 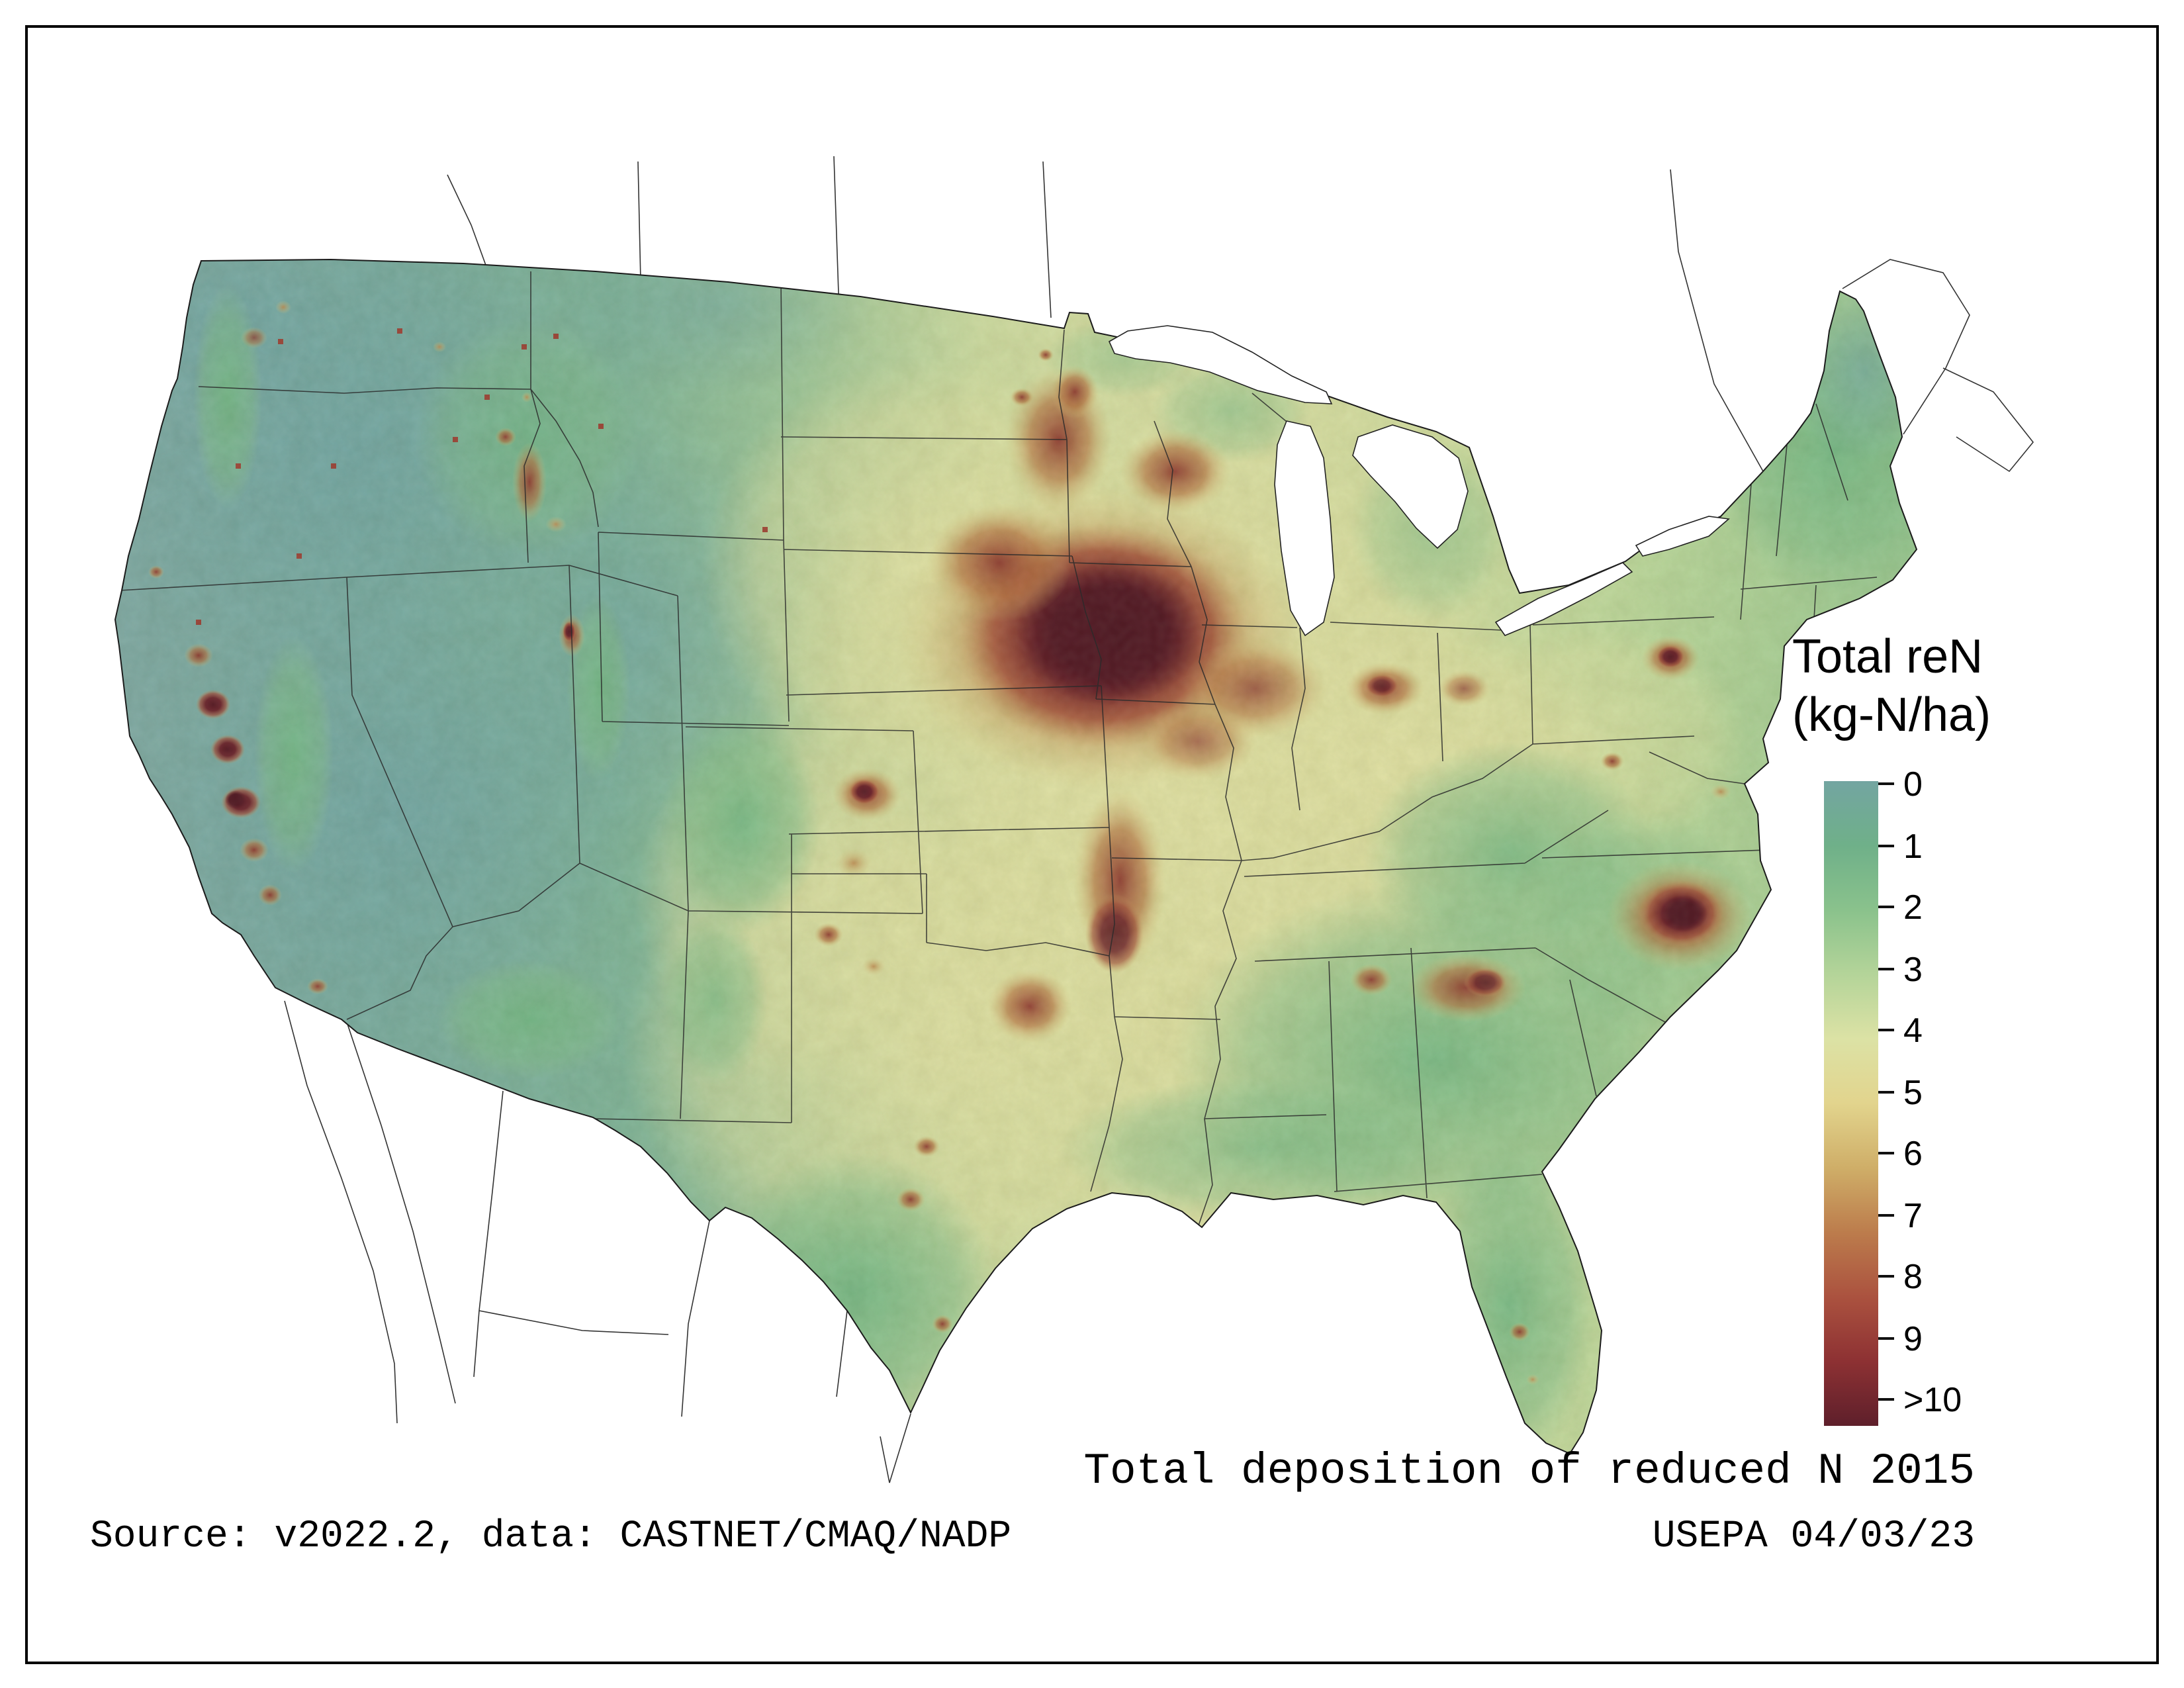 I want to click on legend-title-line2: (kg-N/ha), so click(x=1891, y=714).